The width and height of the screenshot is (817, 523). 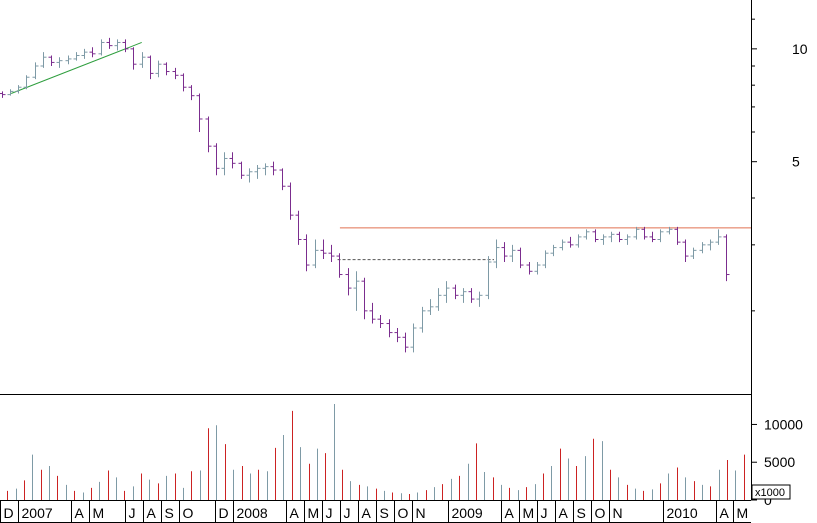 What do you see at coordinates (779, 462) in the screenshot?
I see `volume-tick-label: 5000` at bounding box center [779, 462].